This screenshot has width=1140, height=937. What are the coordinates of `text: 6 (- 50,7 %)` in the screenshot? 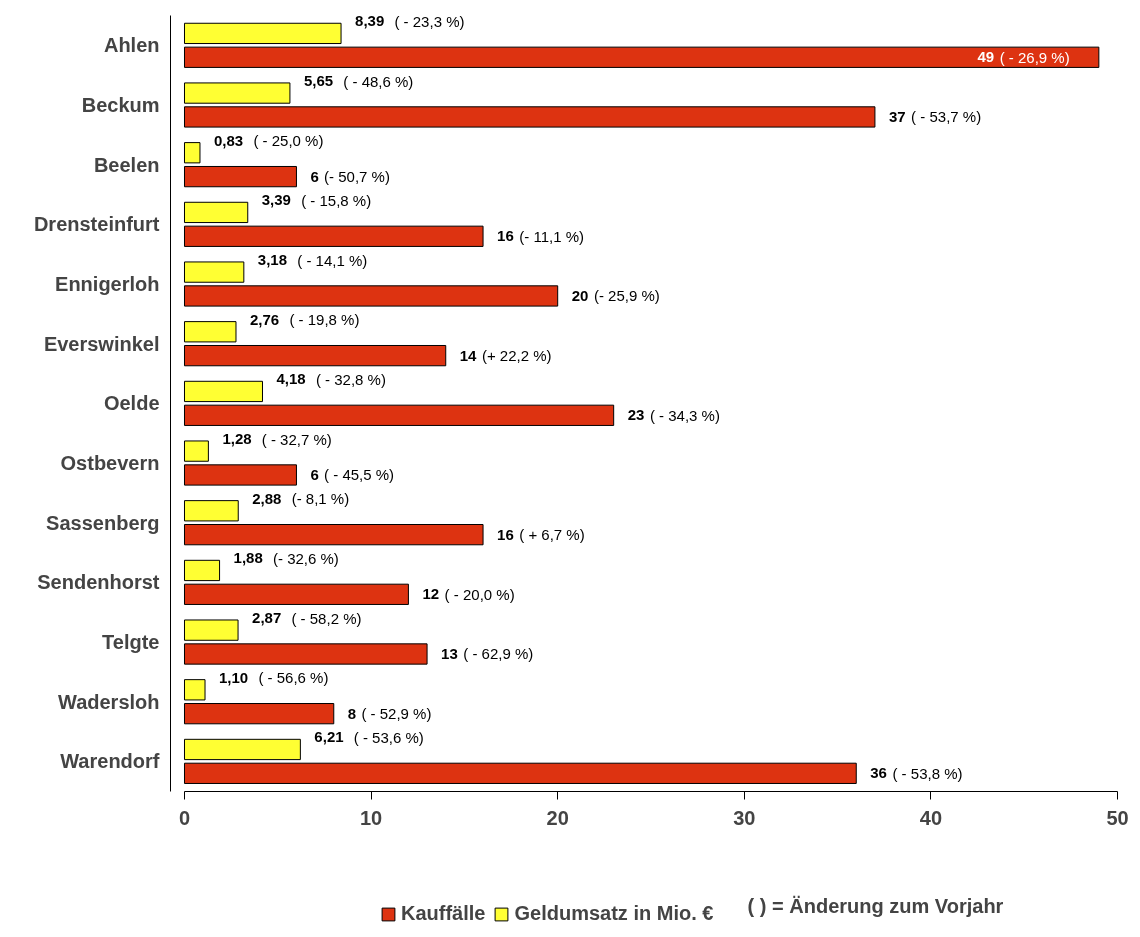 It's located at (350, 176).